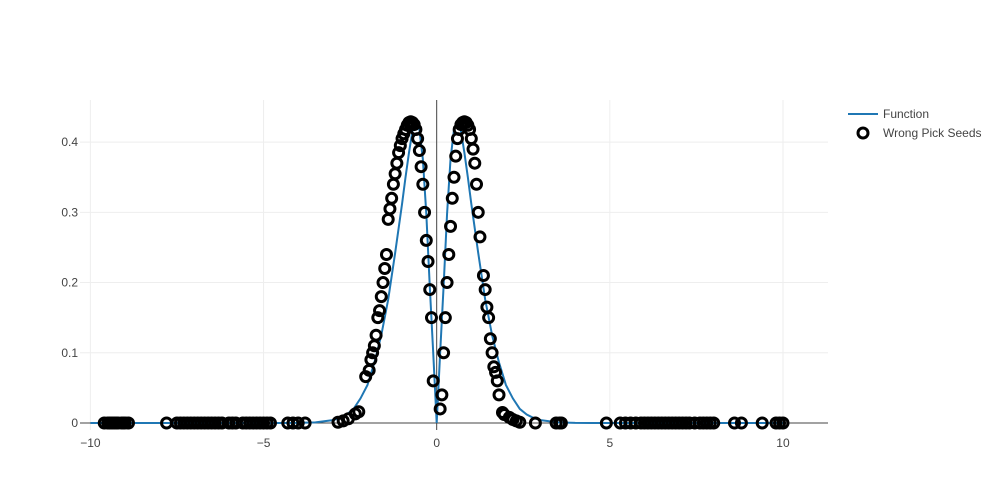 The width and height of the screenshot is (1000, 500). Describe the element at coordinates (609, 443) in the screenshot. I see `x-tick-label: 5` at that location.